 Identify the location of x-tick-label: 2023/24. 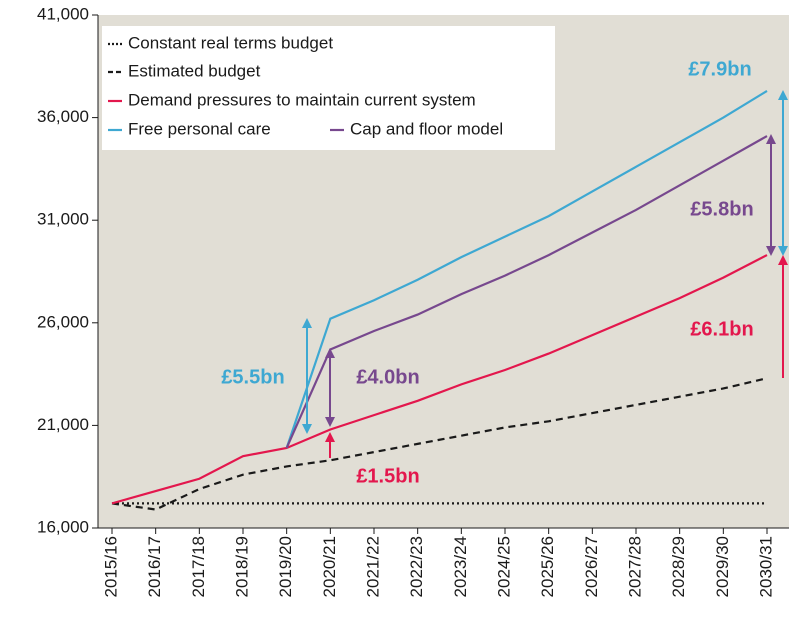
(460, 566).